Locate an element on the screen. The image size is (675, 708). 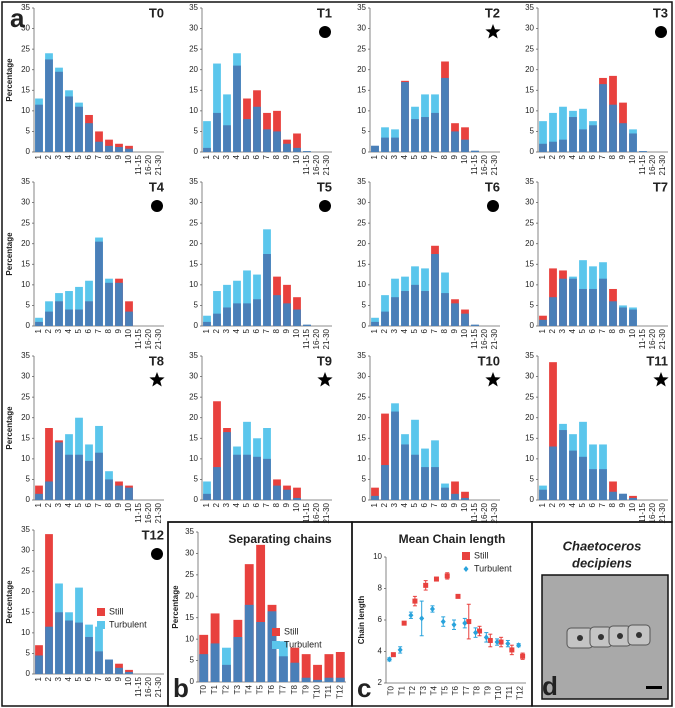
x-tick-label: 2 is located at coordinates (48, 330).